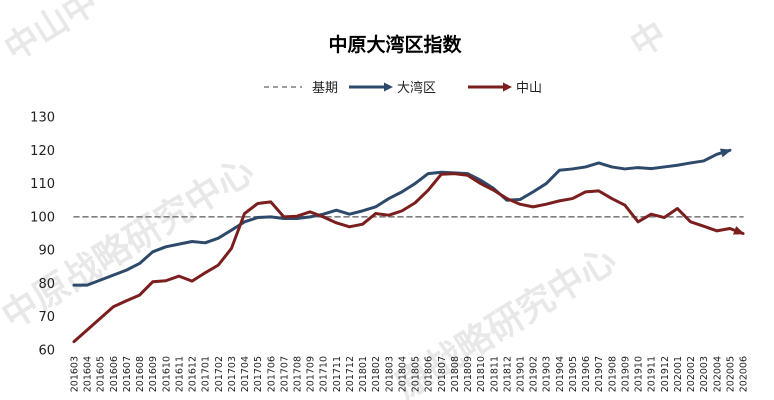 The height and width of the screenshot is (400, 774). I want to click on legend: 基期 大湾区 中山, so click(403, 88).